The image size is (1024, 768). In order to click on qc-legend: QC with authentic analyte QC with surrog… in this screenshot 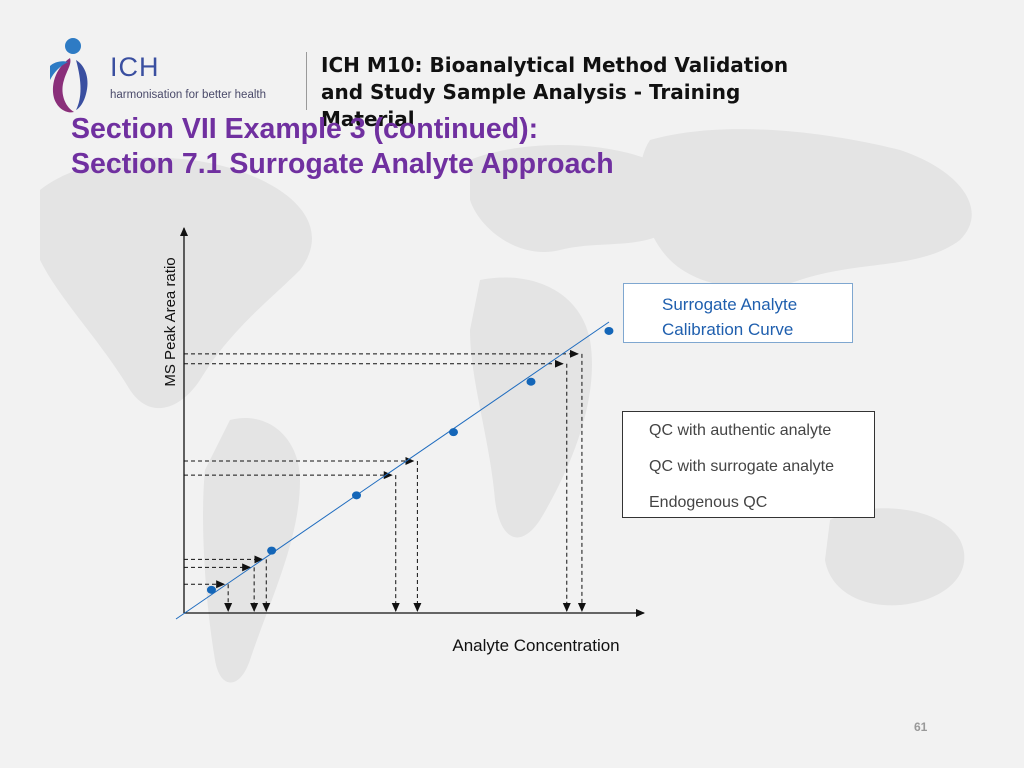, I will do `click(748, 464)`.